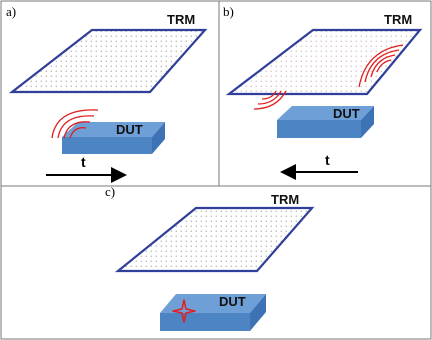  What do you see at coordinates (129, 129) in the screenshot?
I see `panel-a-dut-label: DUT` at bounding box center [129, 129].